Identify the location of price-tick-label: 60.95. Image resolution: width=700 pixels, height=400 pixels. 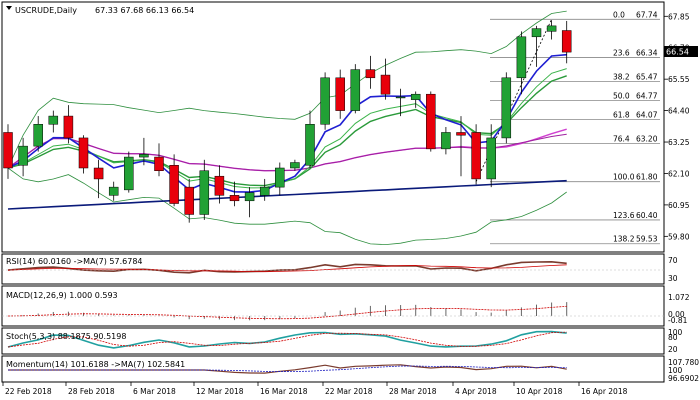
(679, 205).